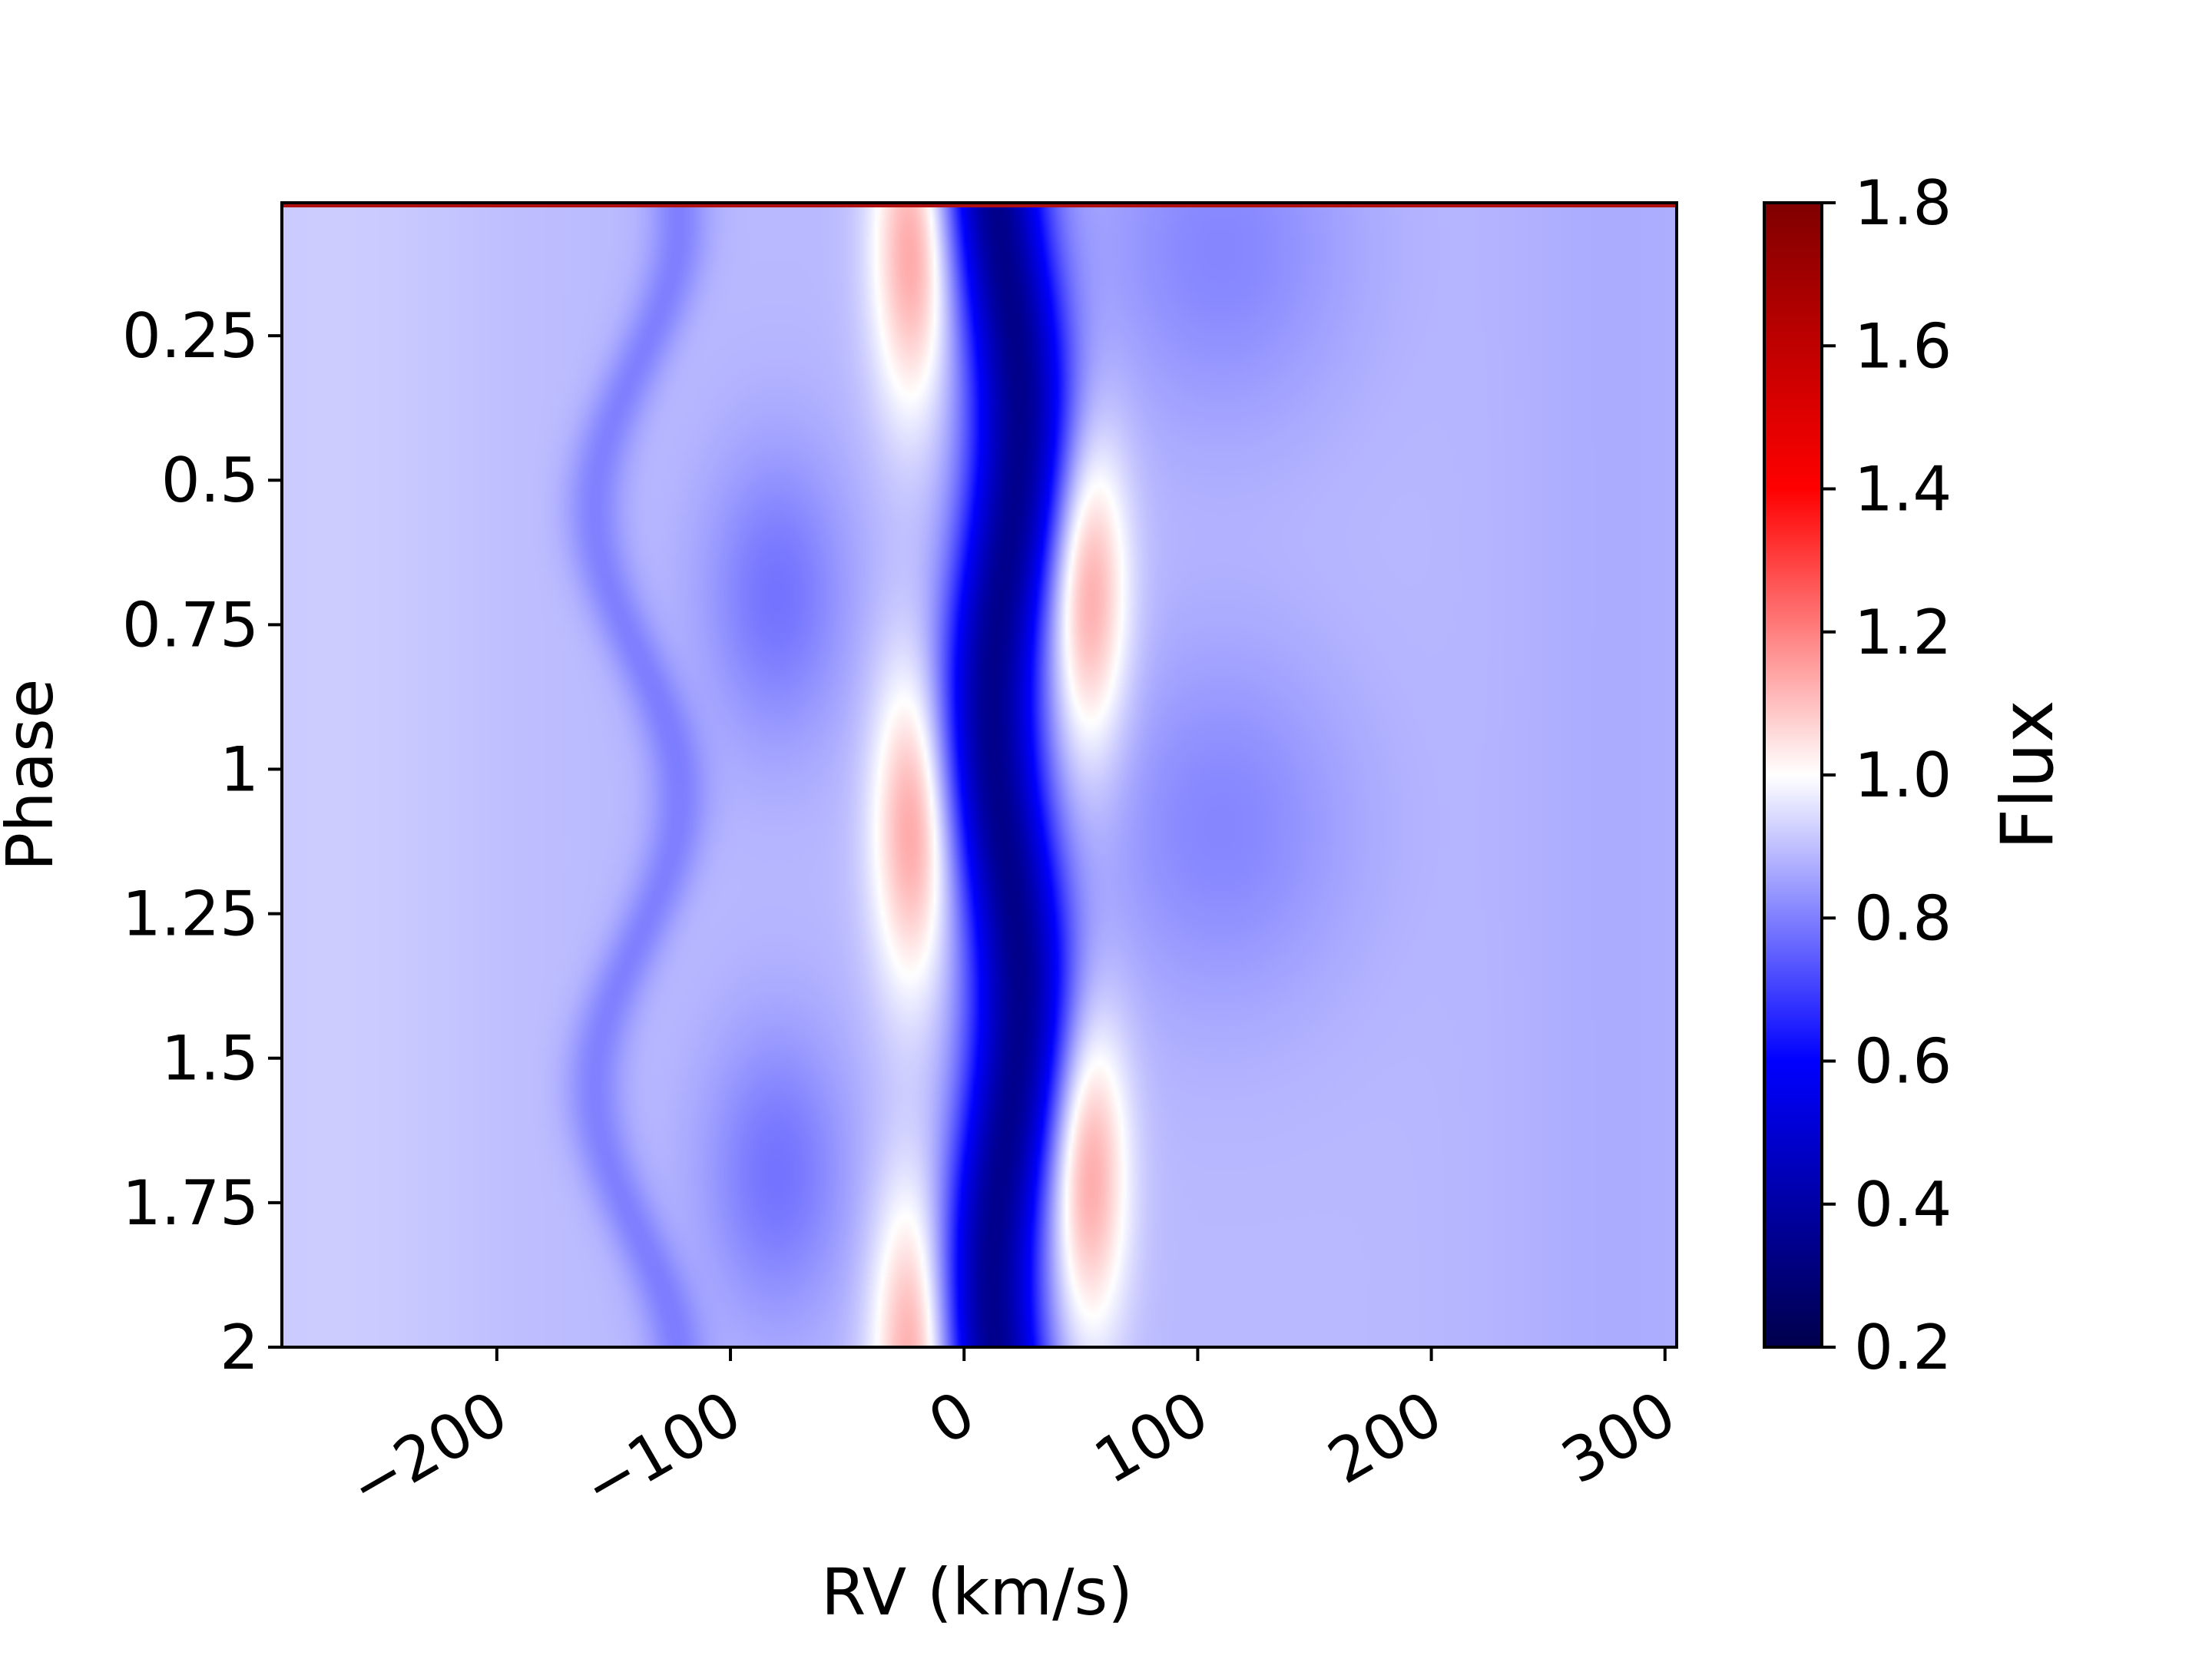 The image size is (2212, 1659). What do you see at coordinates (1385, 1437) in the screenshot?
I see `x-tick-label: 200` at bounding box center [1385, 1437].